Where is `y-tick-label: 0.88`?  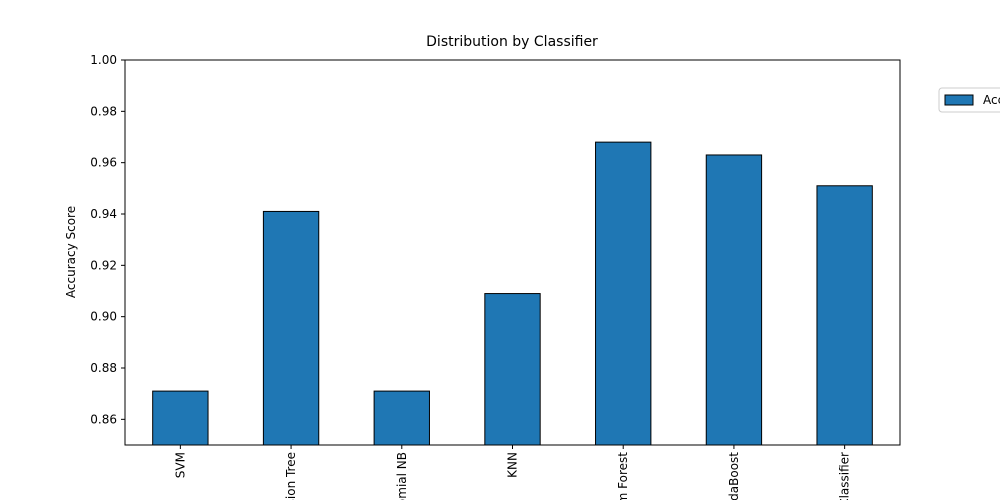 y-tick-label: 0.88 is located at coordinates (103, 368).